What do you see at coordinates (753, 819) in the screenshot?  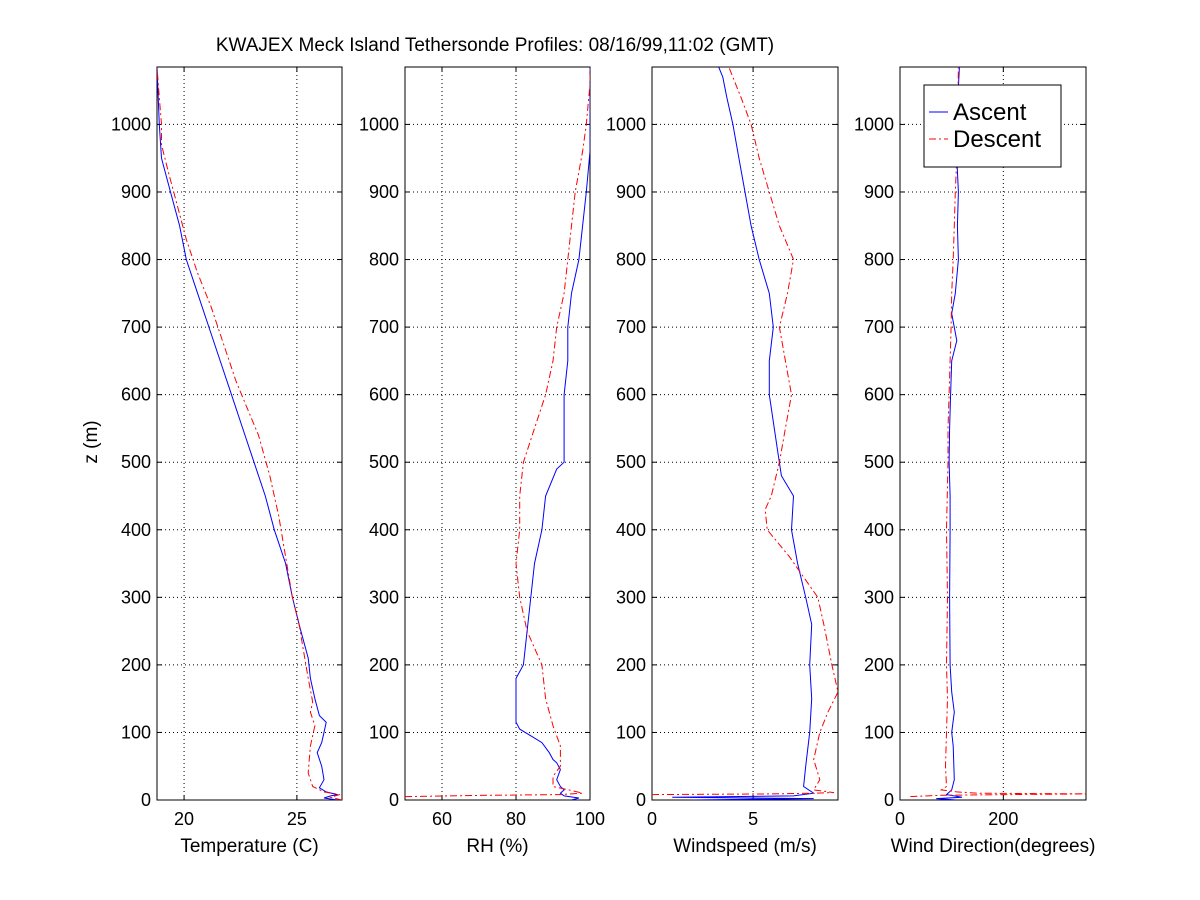 I see `x-tick-label: 5` at bounding box center [753, 819].